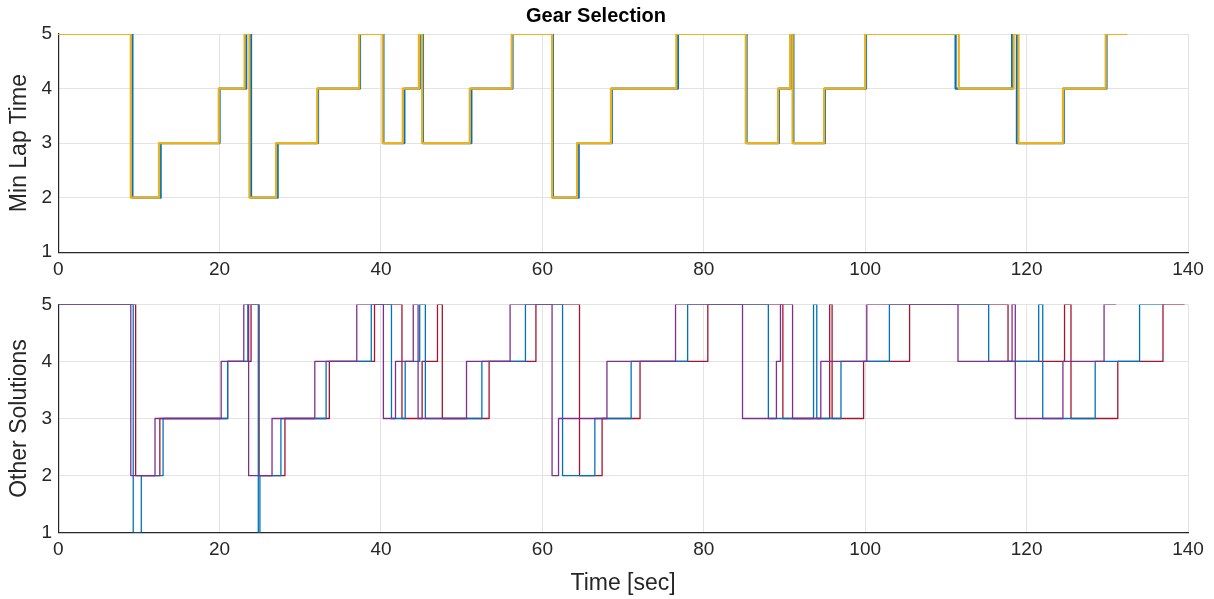 The height and width of the screenshot is (599, 1214). What do you see at coordinates (596, 14) in the screenshot?
I see `chart-title: Gear Selection` at bounding box center [596, 14].